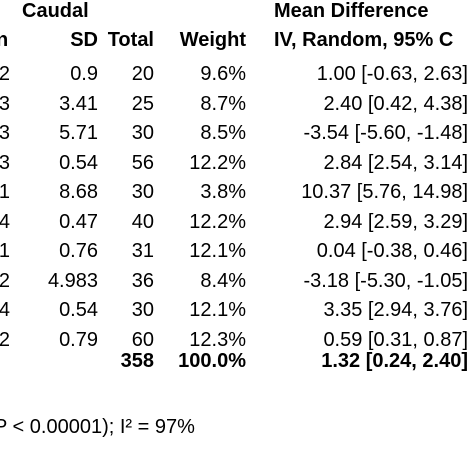 The width and height of the screenshot is (474, 474). What do you see at coordinates (78, 222) in the screenshot?
I see `cell-sd: 0.47` at bounding box center [78, 222].